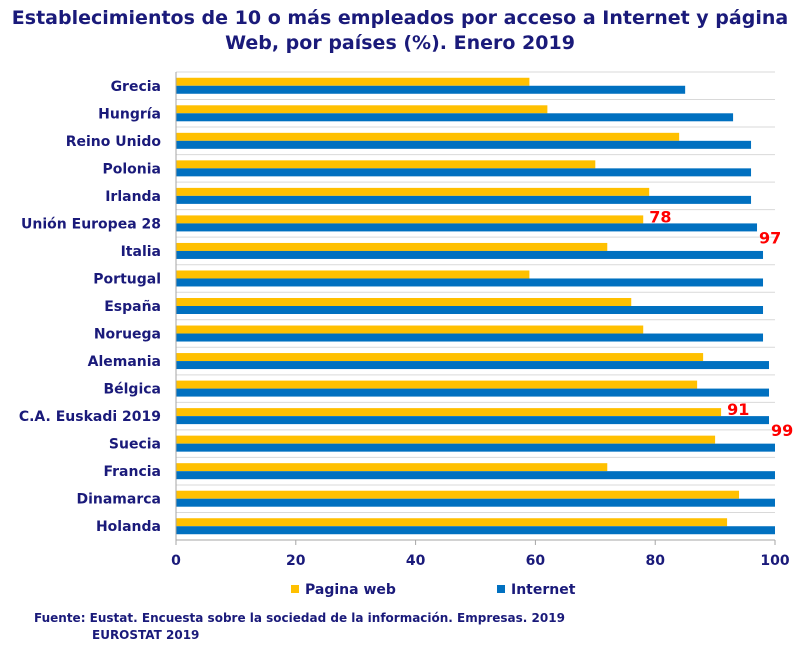  I want to click on bar-pagina-web-holanda, so click(452, 522).